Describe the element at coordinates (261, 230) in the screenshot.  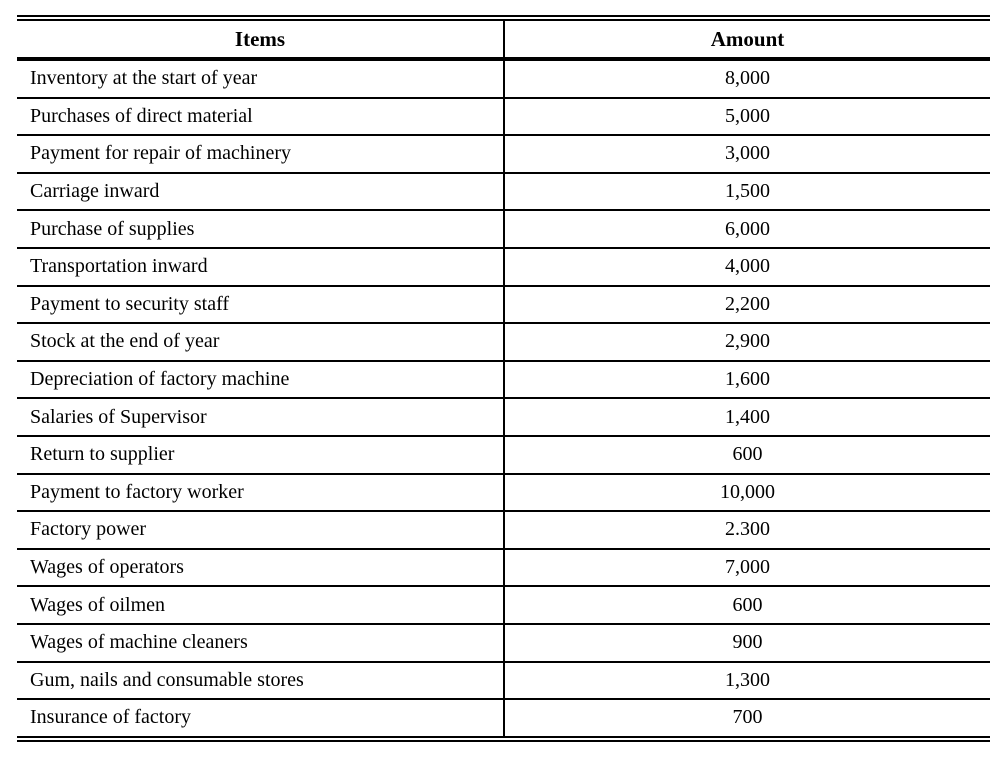
I see `item-cell: Purchase of supplies` at that location.